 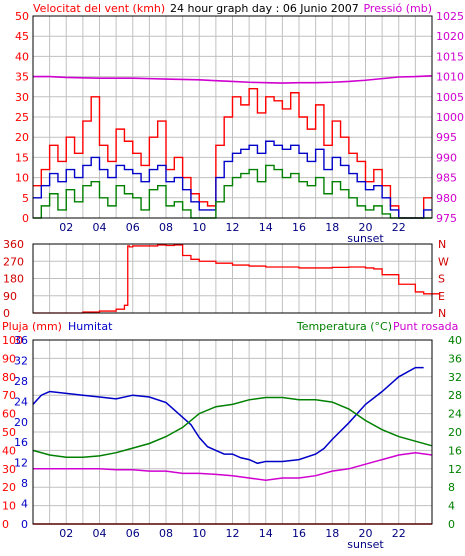 What do you see at coordinates (450, 16) in the screenshot?
I see `pressure-tick-label: 1025` at bounding box center [450, 16].